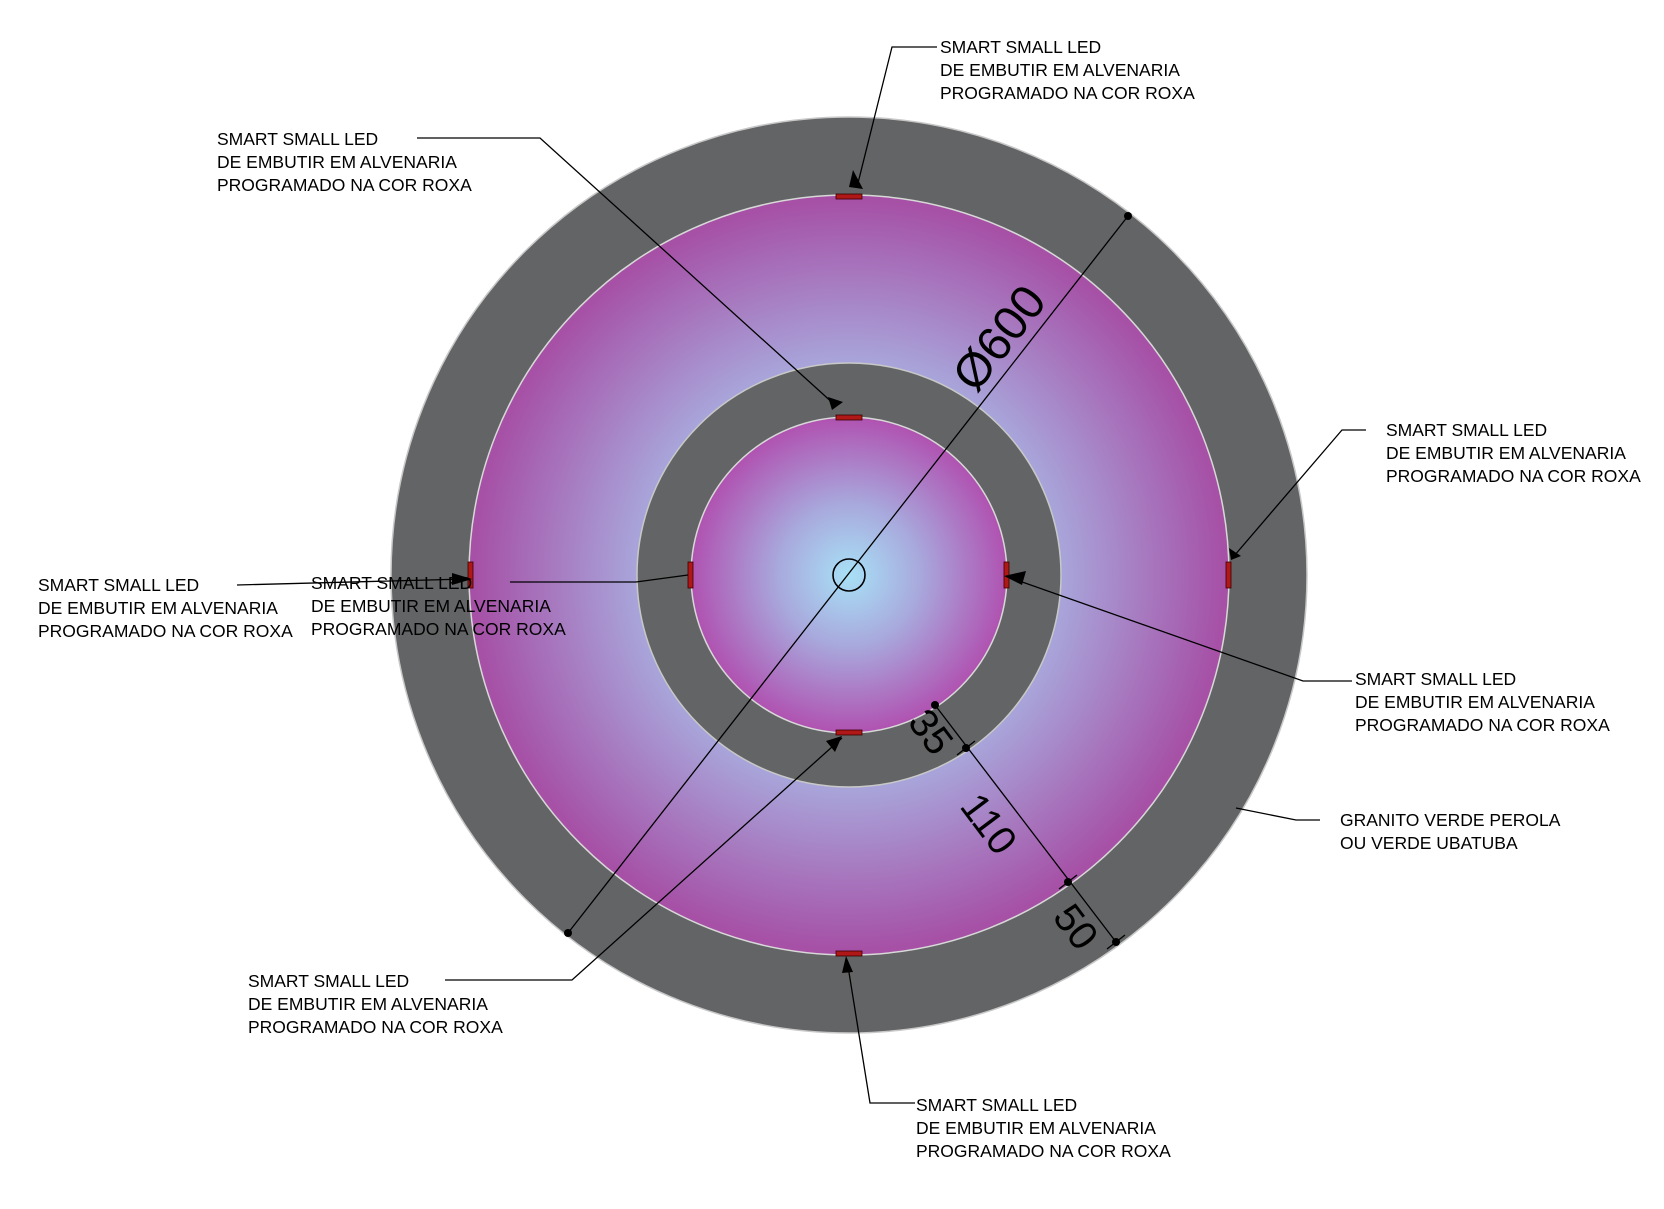 This screenshot has width=1664, height=1209. What do you see at coordinates (1513, 476) in the screenshot?
I see `callout-right-line-3: PROGRAMADO NA COR ROXA` at bounding box center [1513, 476].